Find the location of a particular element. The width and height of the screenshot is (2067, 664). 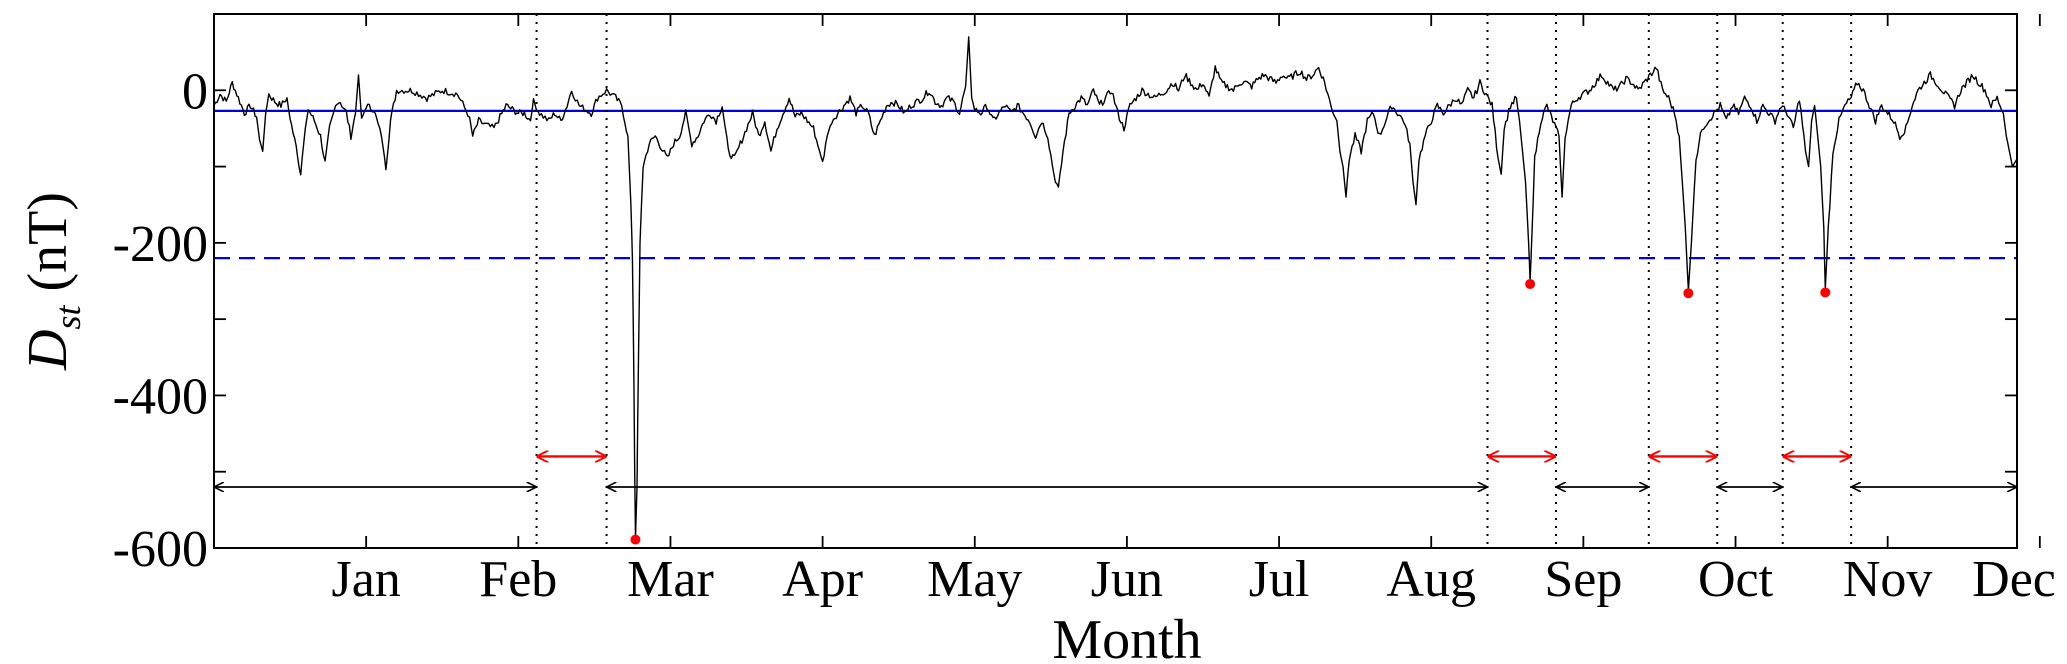

y-tick-label: -400 is located at coordinates (160, 396).